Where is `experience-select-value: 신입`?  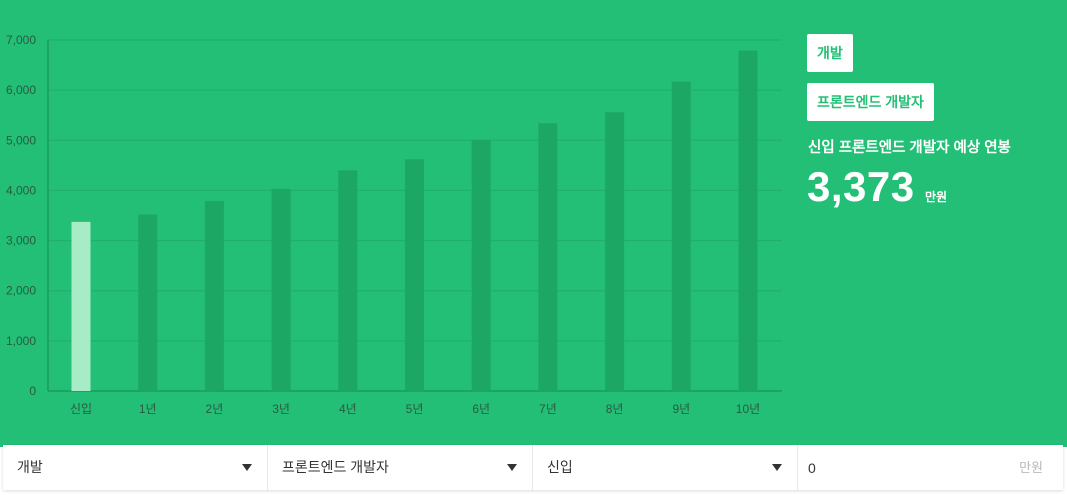
experience-select-value: 신입 is located at coordinates (560, 467).